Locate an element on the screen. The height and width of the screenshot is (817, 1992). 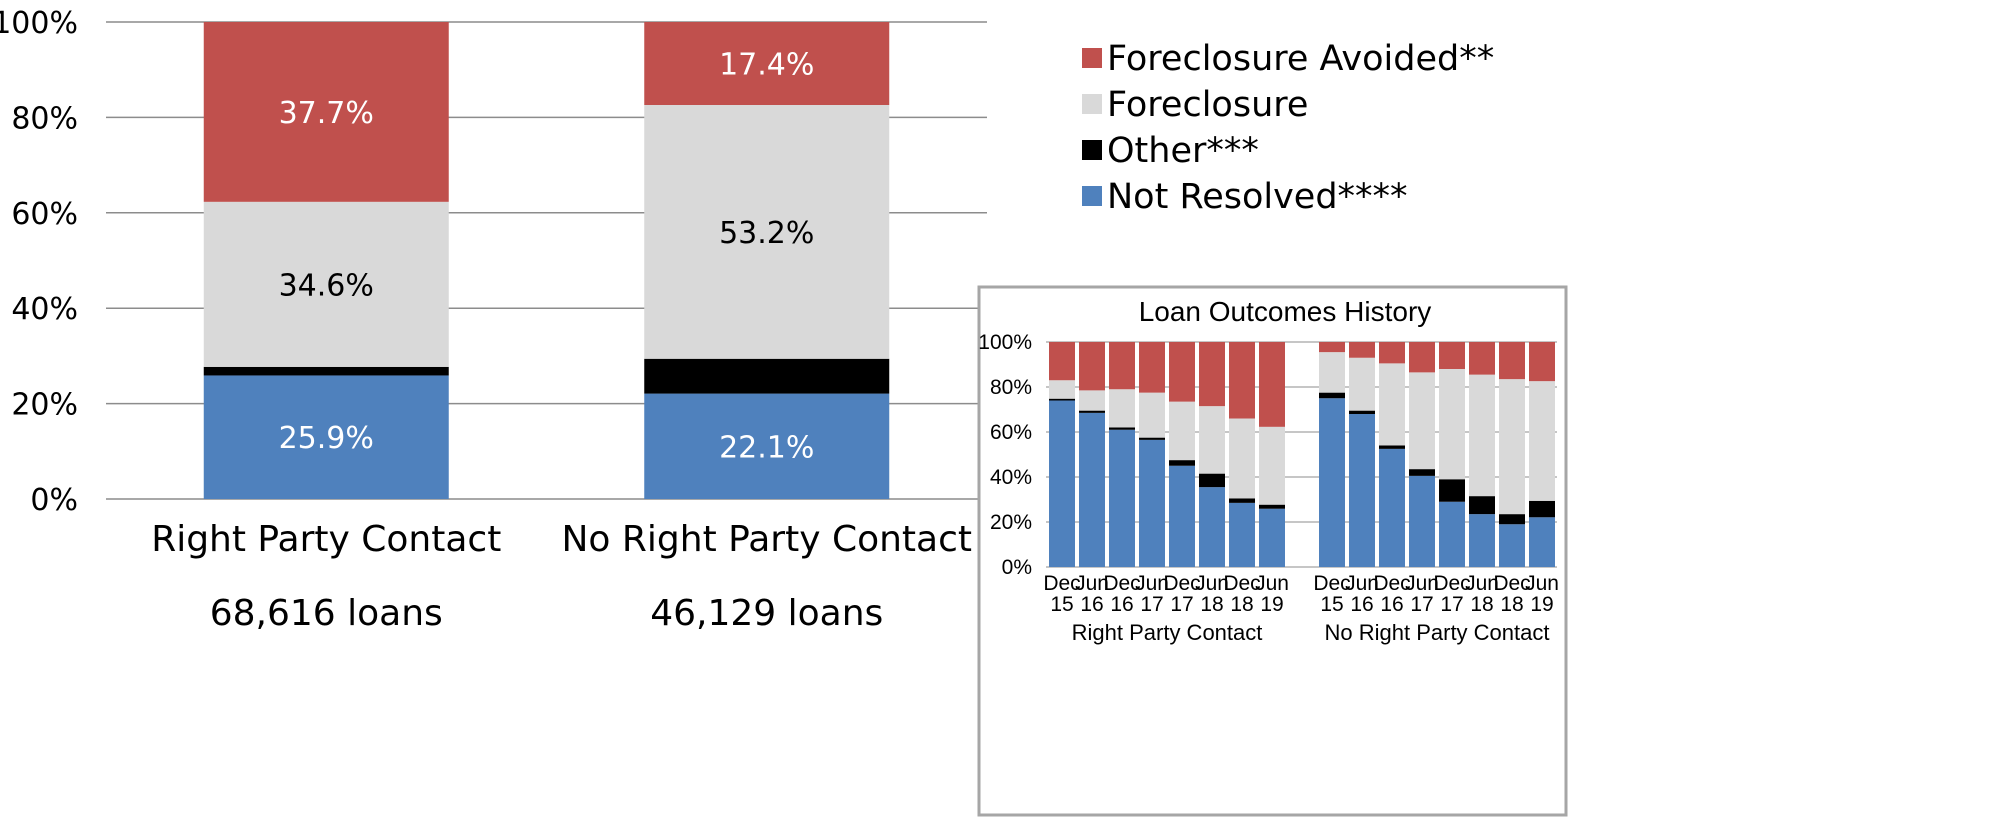
category-label: No Right Party Contact is located at coordinates (766, 539).